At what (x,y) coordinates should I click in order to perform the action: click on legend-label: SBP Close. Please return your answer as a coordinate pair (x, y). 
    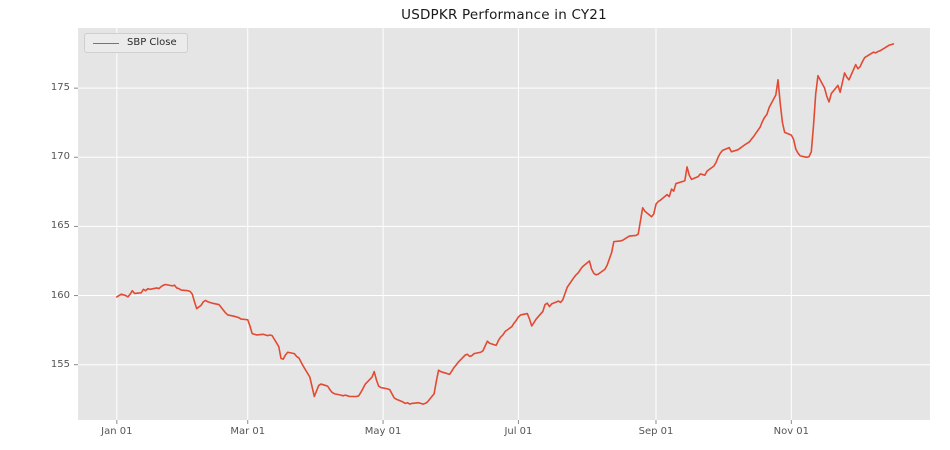
    Looking at the image, I should click on (152, 42).